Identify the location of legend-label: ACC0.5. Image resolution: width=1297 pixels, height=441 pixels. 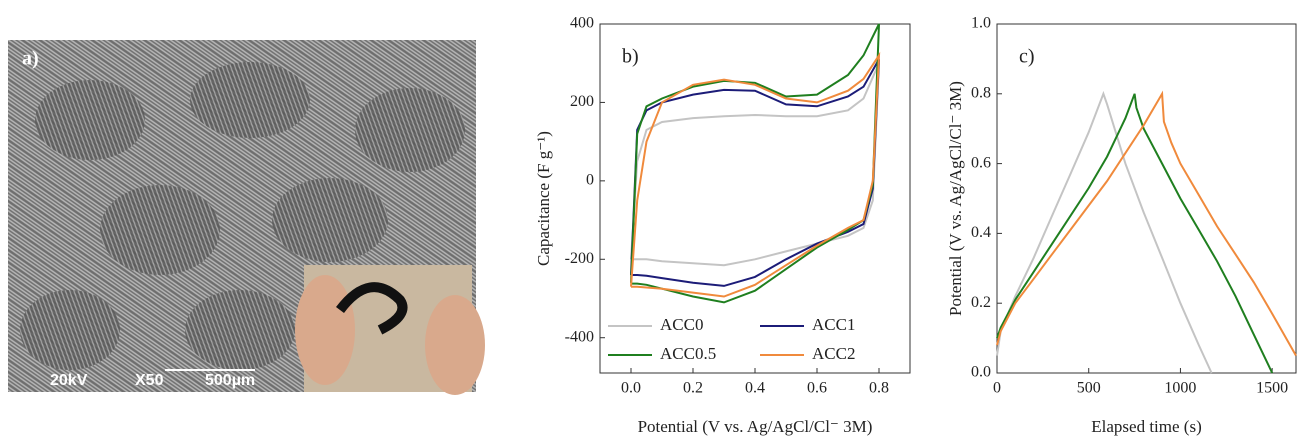
(688, 353).